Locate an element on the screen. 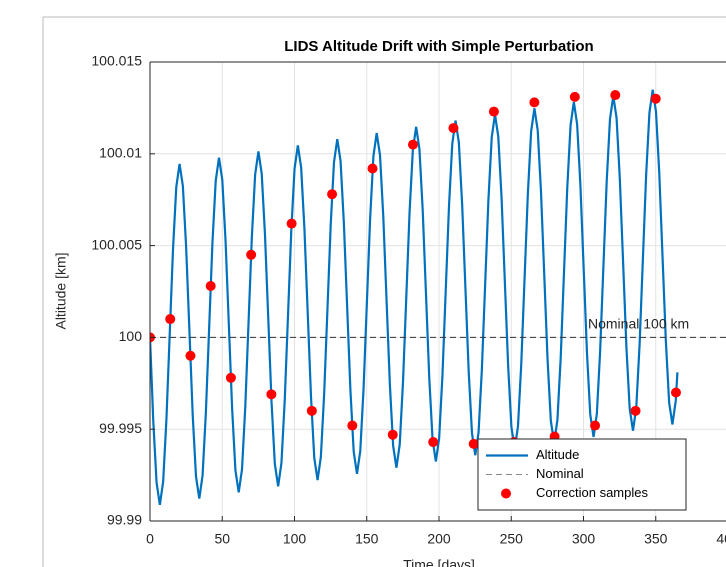 This screenshot has height=567, width=726. legend-marker is located at coordinates (506, 493).